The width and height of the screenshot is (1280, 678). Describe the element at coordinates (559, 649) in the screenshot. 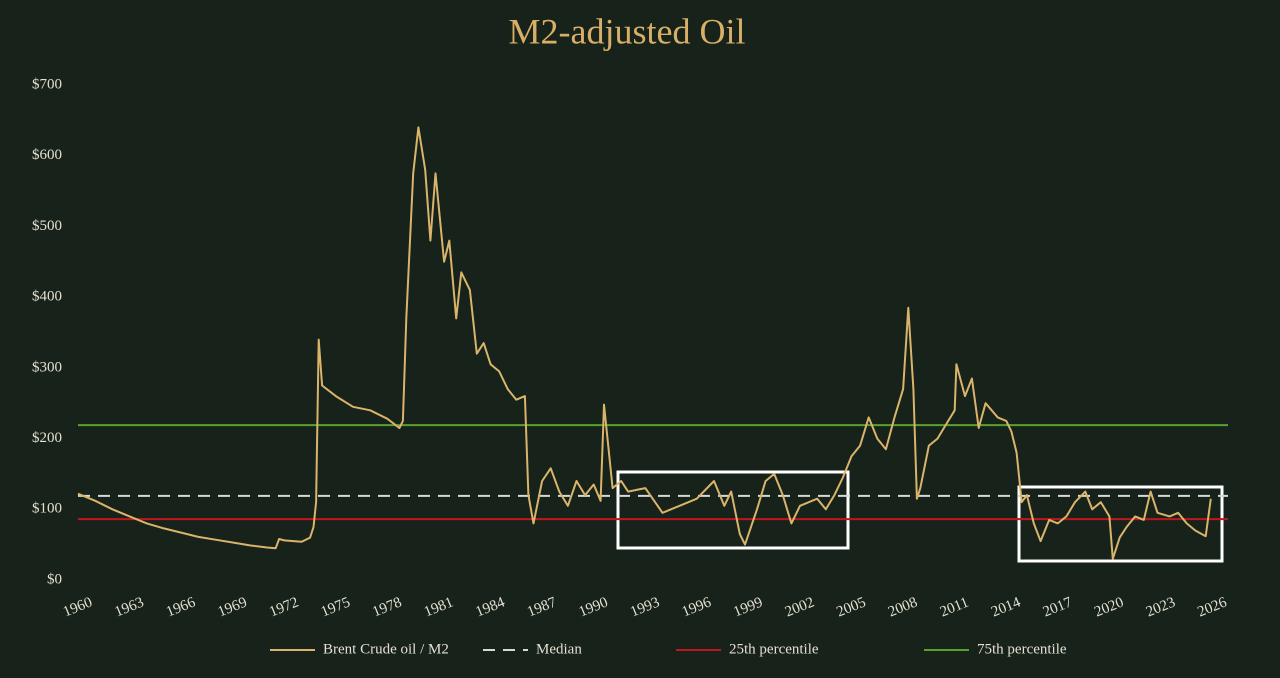

I see `legend-label: Median` at that location.